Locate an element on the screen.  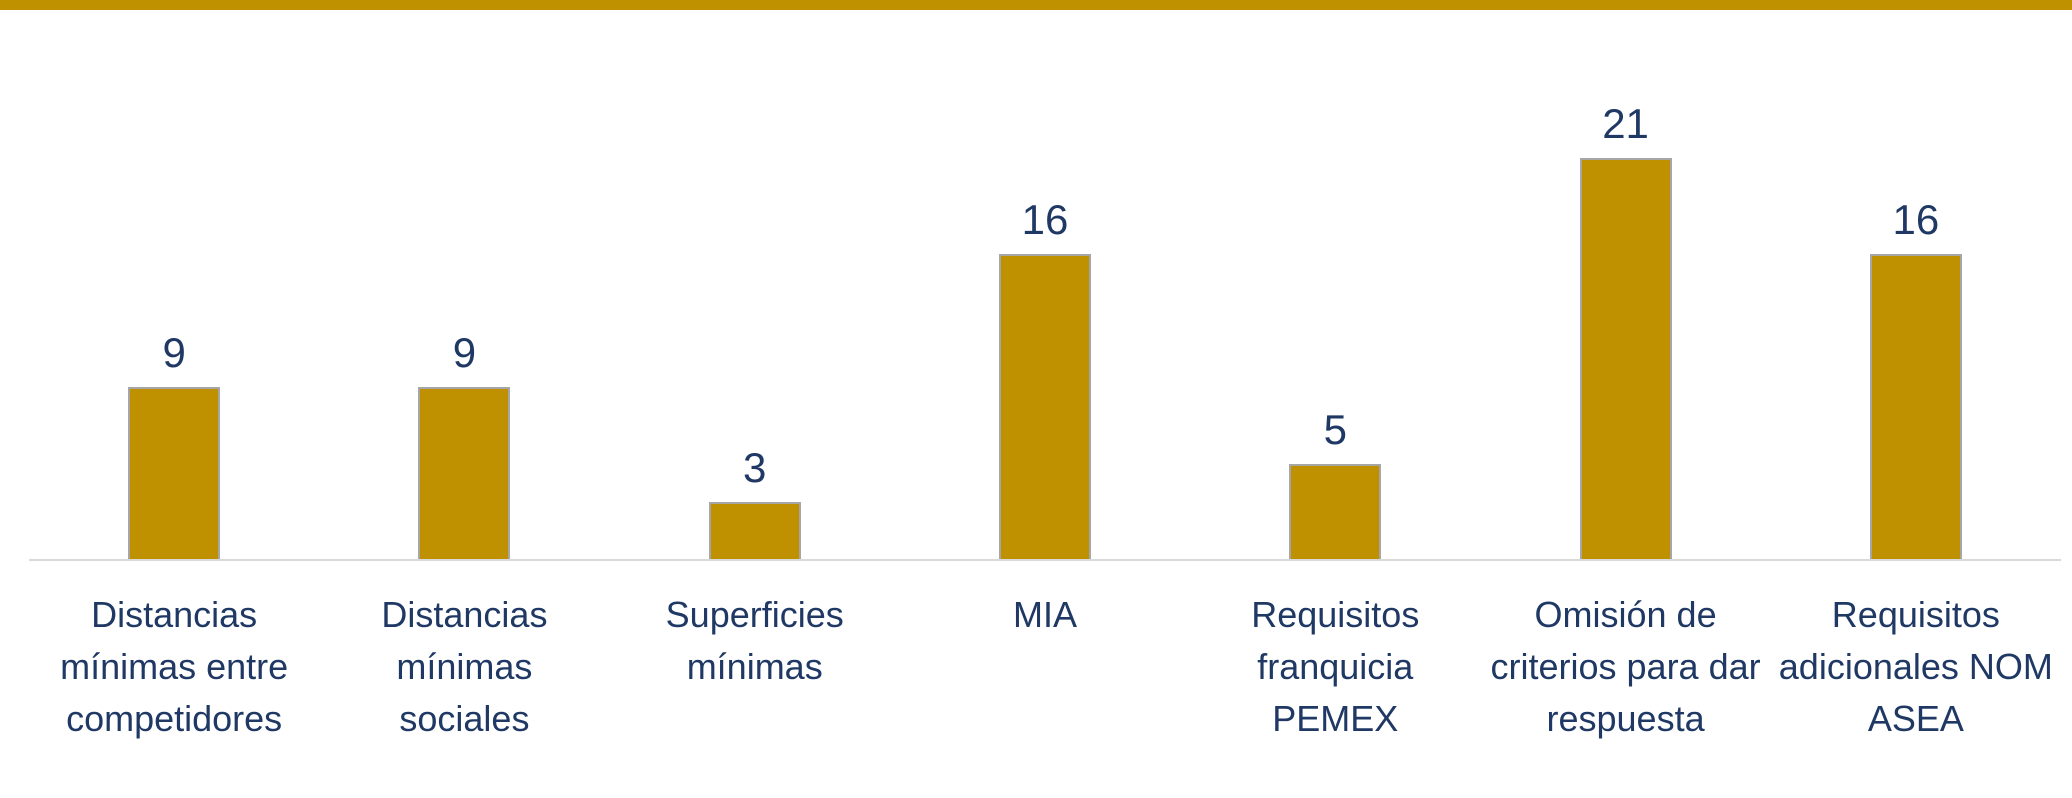
x-axis-line is located at coordinates (1045, 560).